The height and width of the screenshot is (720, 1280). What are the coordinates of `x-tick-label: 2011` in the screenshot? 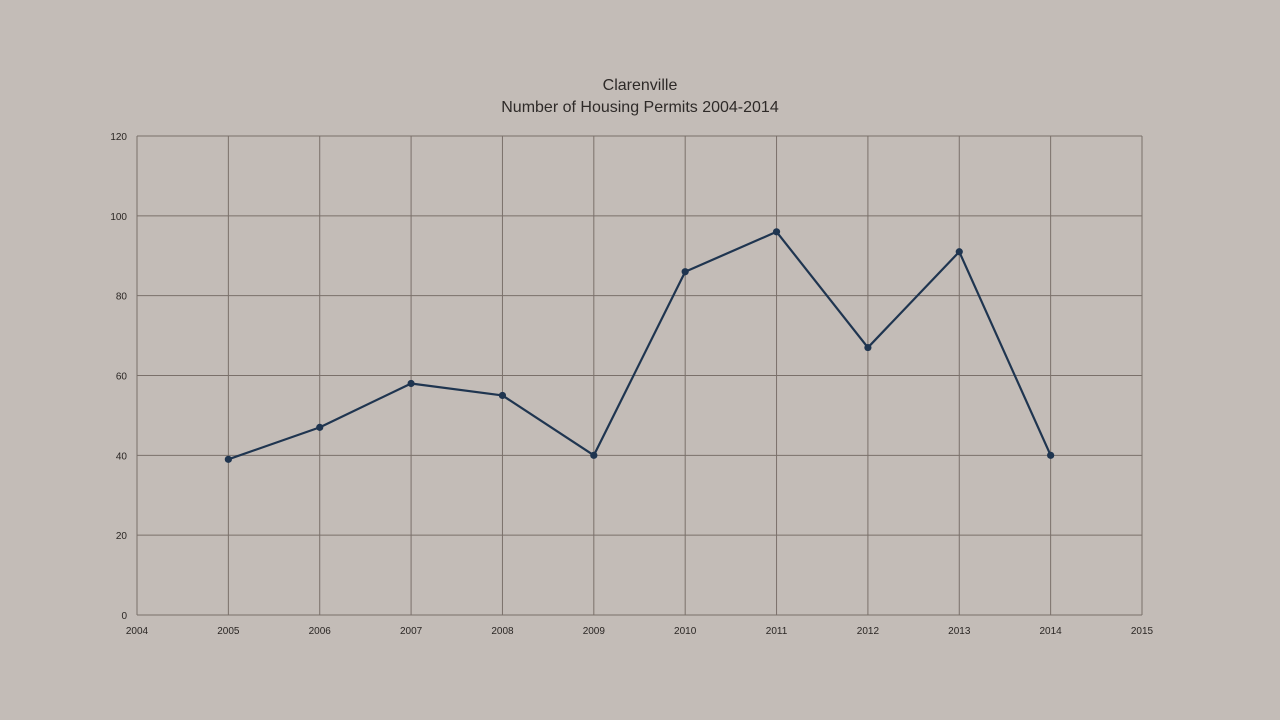 It's located at (777, 631).